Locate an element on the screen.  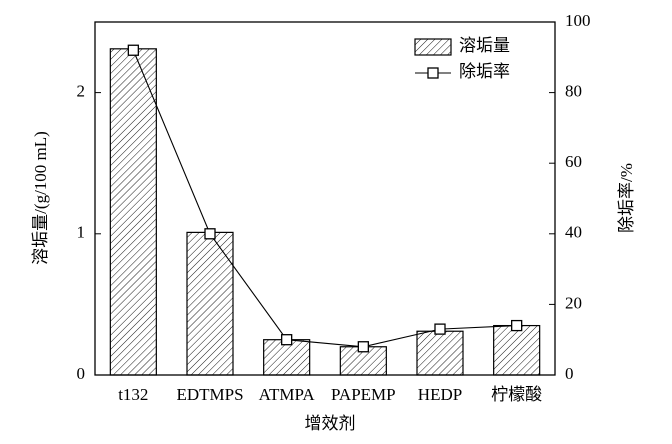
y-tick-label: 2 is located at coordinates (81, 91).